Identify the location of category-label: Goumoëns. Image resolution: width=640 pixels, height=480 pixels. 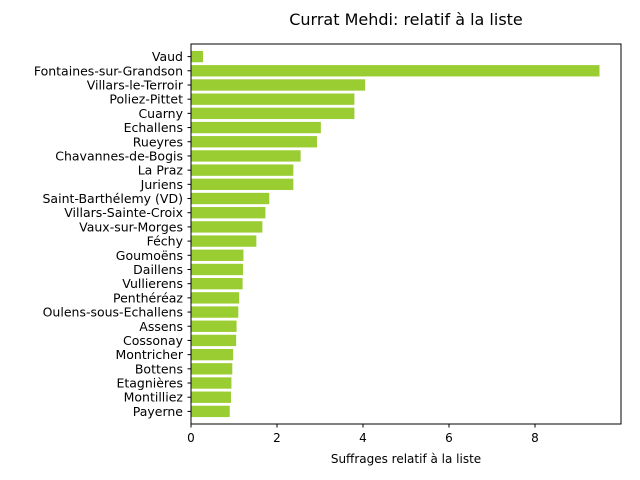
(149, 255).